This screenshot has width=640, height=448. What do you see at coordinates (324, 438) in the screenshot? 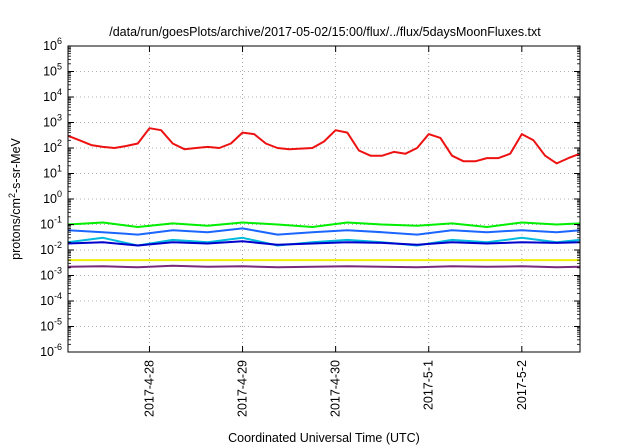
I see `x-axis-label: Coordinated Universal Time (UTC)` at bounding box center [324, 438].